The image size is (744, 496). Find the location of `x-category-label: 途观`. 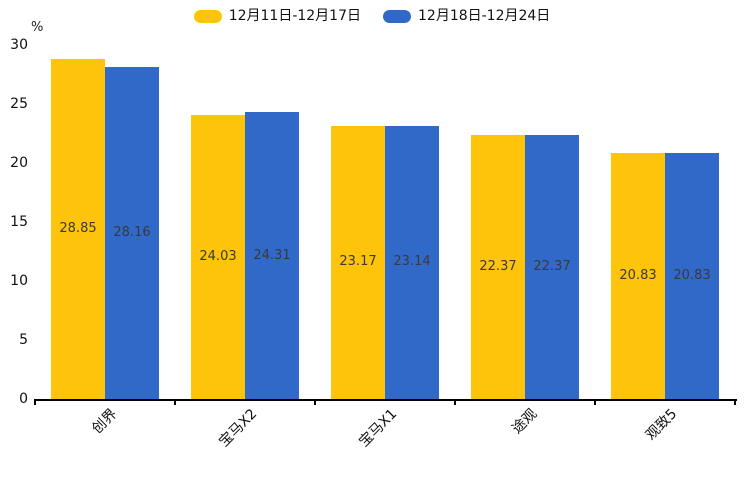

x-category-label: 途观 is located at coordinates (525, 422).